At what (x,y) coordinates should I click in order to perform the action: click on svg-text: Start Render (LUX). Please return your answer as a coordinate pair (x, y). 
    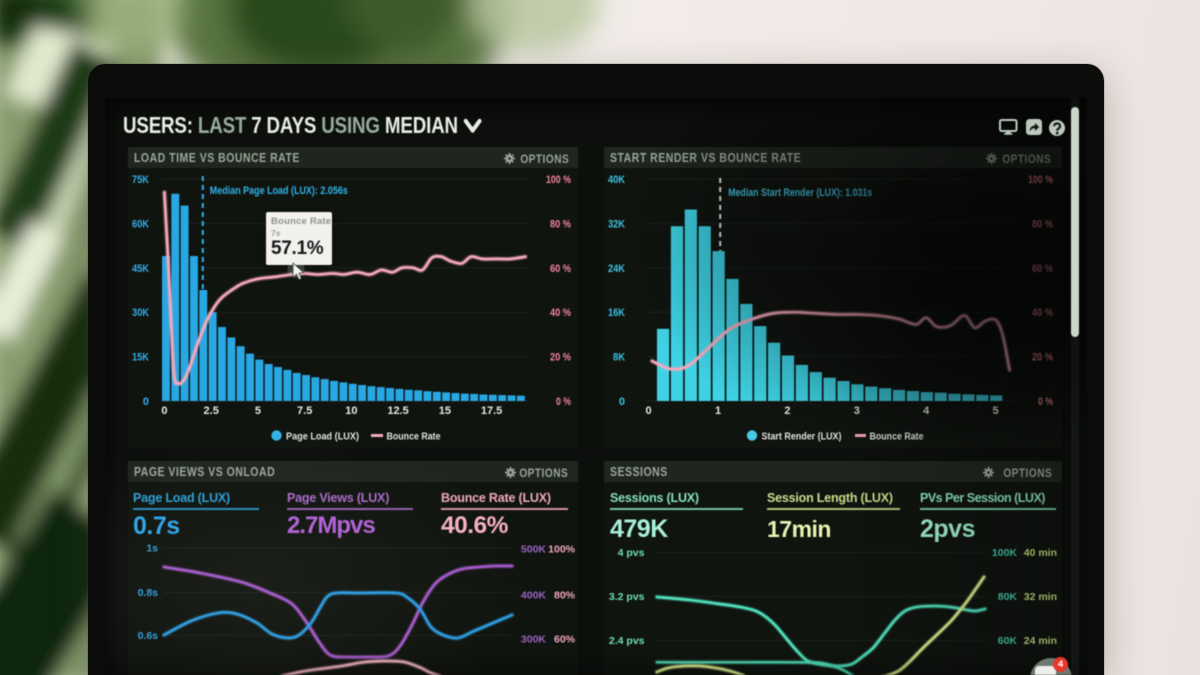
    Looking at the image, I should click on (802, 437).